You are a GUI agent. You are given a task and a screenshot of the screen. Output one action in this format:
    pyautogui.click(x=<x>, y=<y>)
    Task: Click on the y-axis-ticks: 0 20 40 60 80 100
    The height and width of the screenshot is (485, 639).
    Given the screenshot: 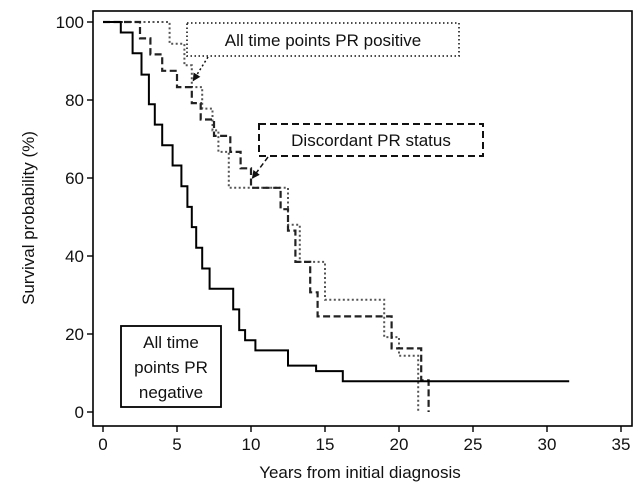 What is the action you would take?
    pyautogui.click(x=74, y=217)
    